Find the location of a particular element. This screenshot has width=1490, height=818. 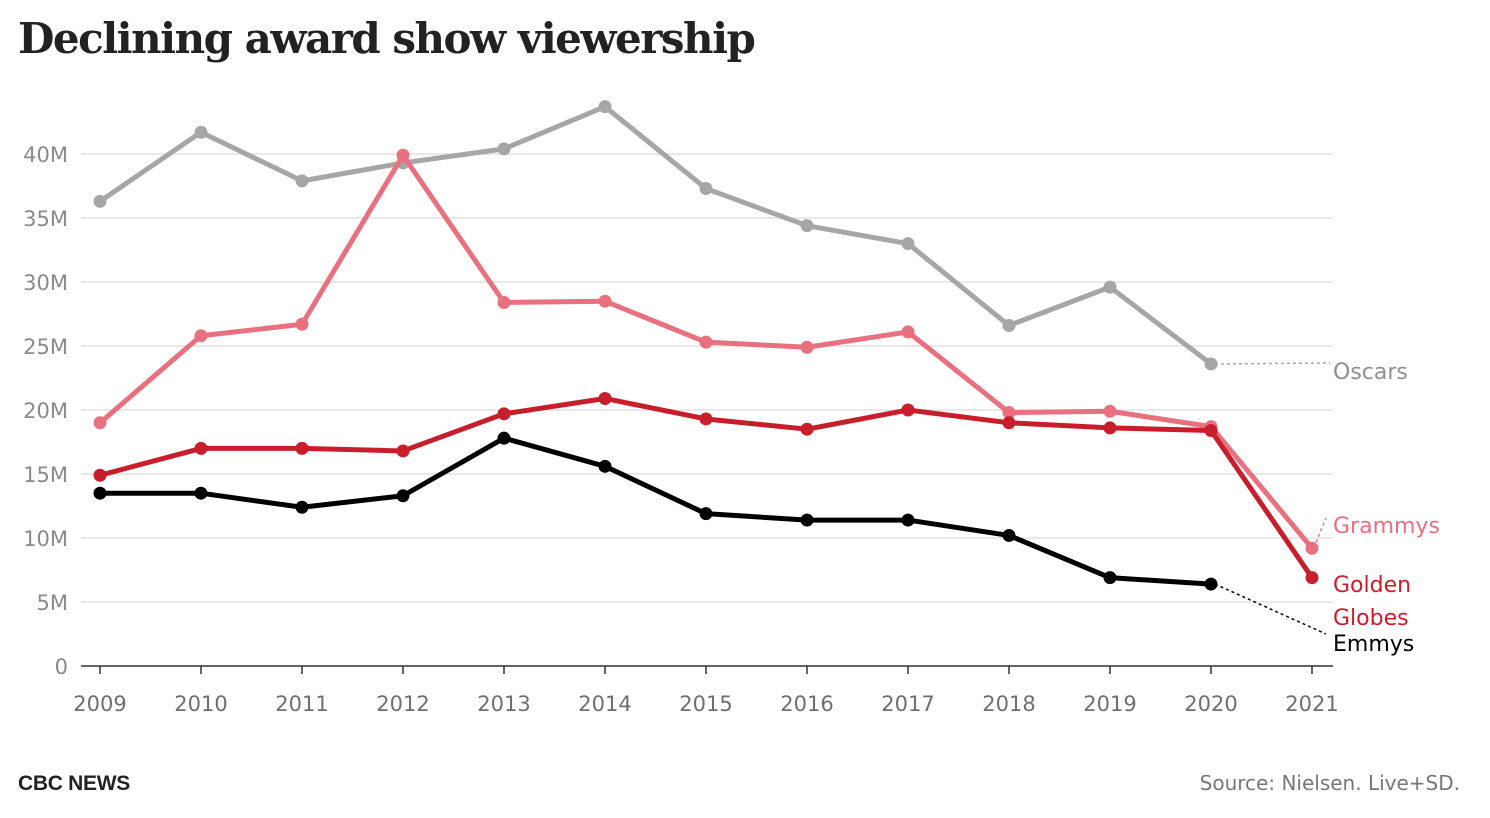

chart-title: Declining award show viewership is located at coordinates (387, 38).